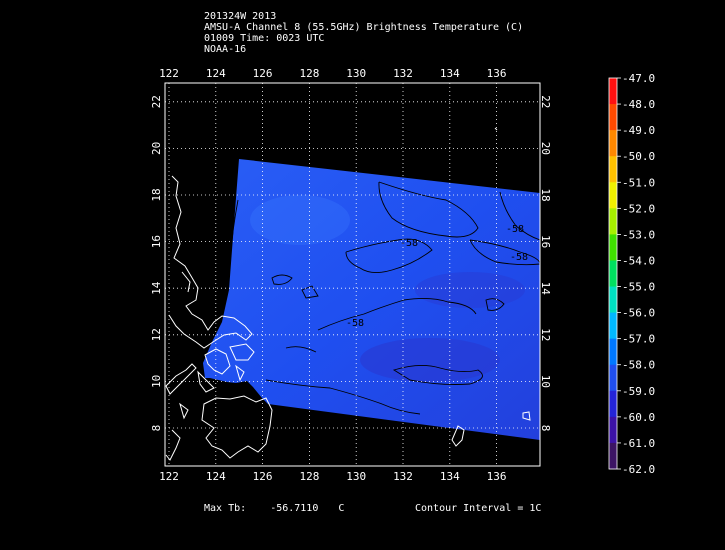 The height and width of the screenshot is (550, 725). Describe the element at coordinates (225, 508) in the screenshot. I see `max-tb-label: Max Tb:` at that location.